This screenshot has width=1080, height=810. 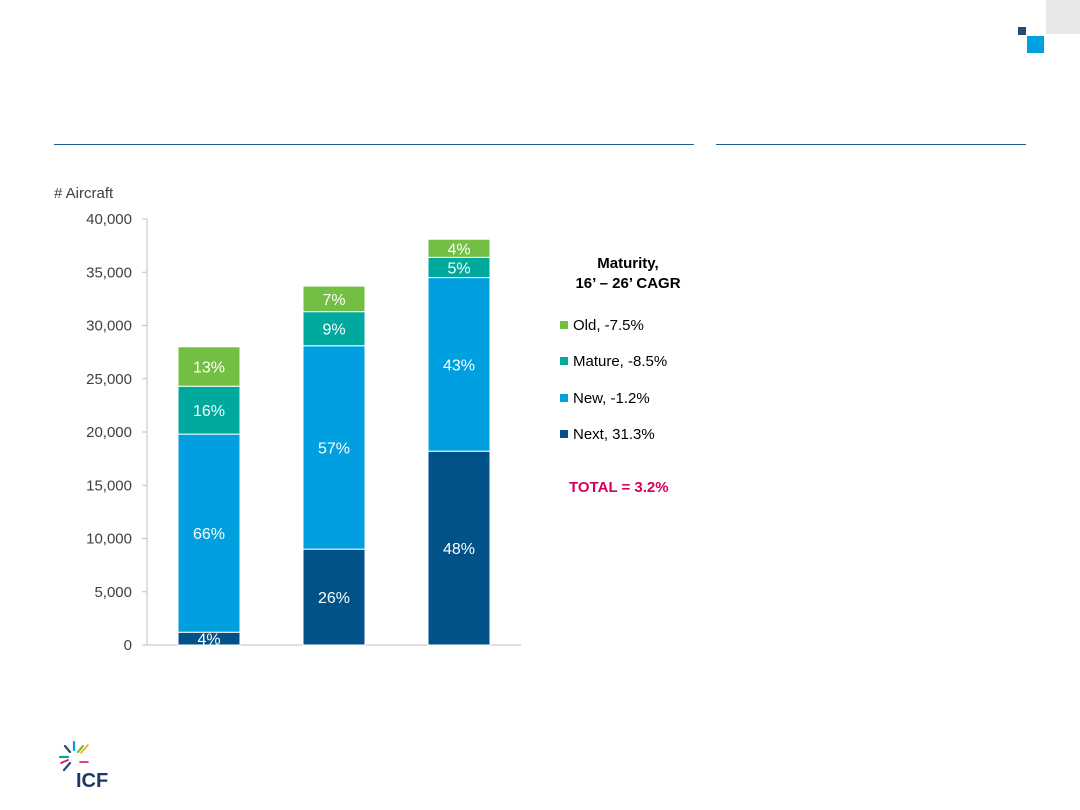 I want to click on legend-title: Maturity, 16’ – 26’ CAGR, so click(x=628, y=274).